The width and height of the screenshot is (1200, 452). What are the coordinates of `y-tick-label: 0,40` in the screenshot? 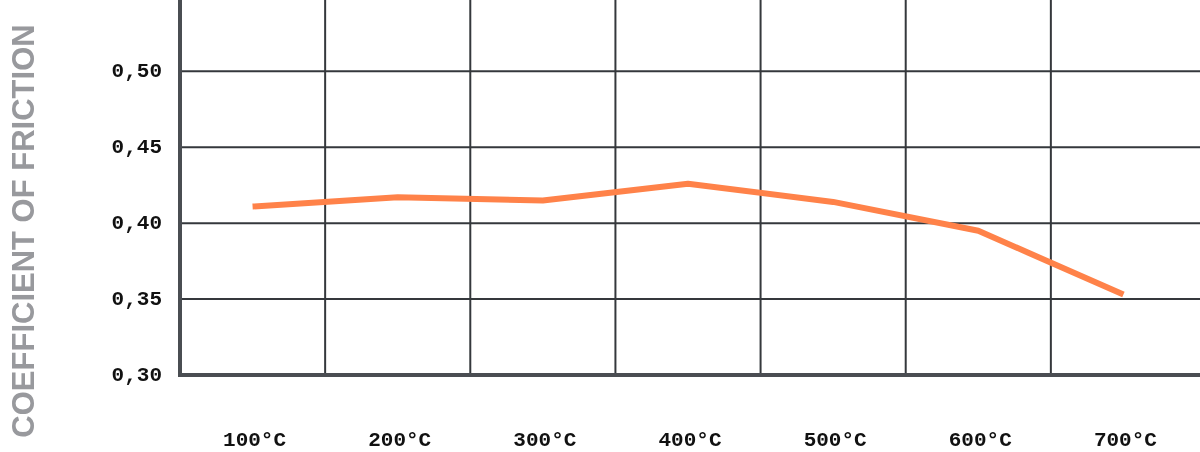 It's located at (136, 223).